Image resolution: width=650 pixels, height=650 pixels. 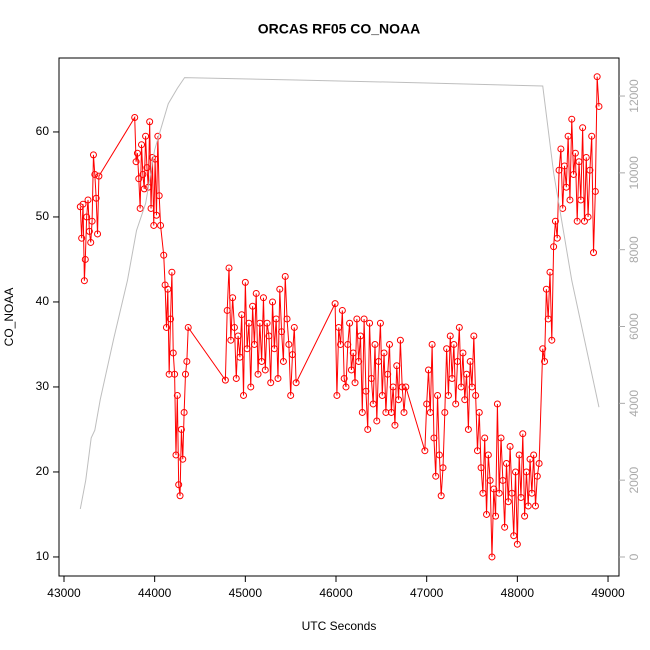 I want to click on x-tick-label: 44000, so click(x=155, y=593).